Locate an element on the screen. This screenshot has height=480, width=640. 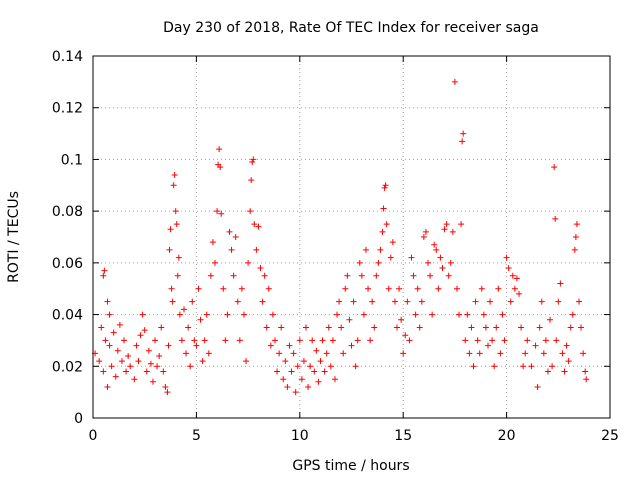
y-tick-label: 0.12 is located at coordinates (67, 109).